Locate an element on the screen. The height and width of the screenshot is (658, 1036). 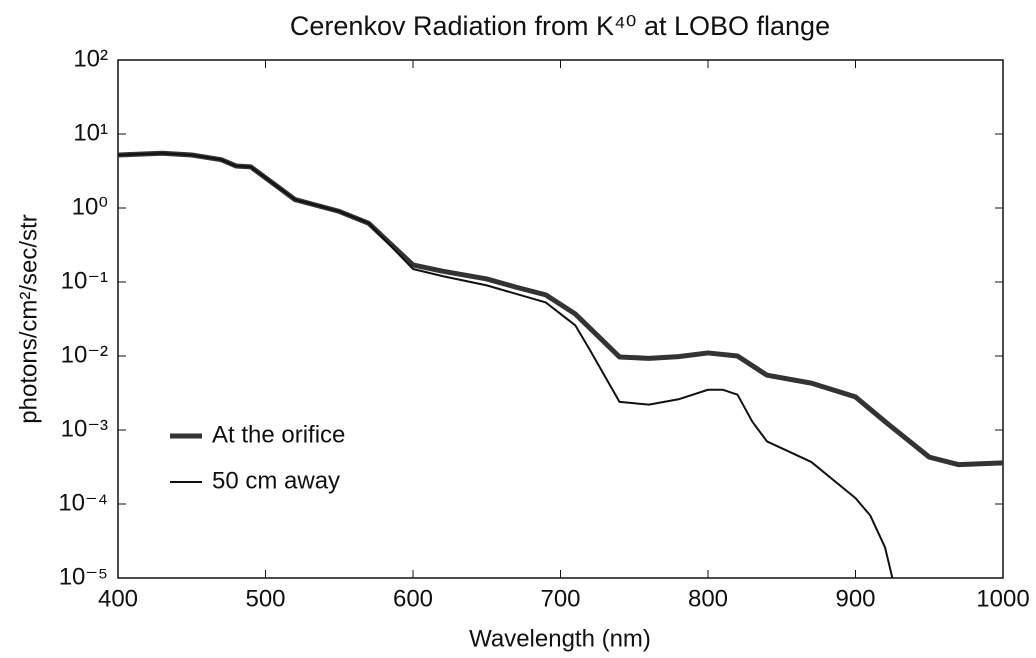
x-tick-label: 500 is located at coordinates (265, 598).